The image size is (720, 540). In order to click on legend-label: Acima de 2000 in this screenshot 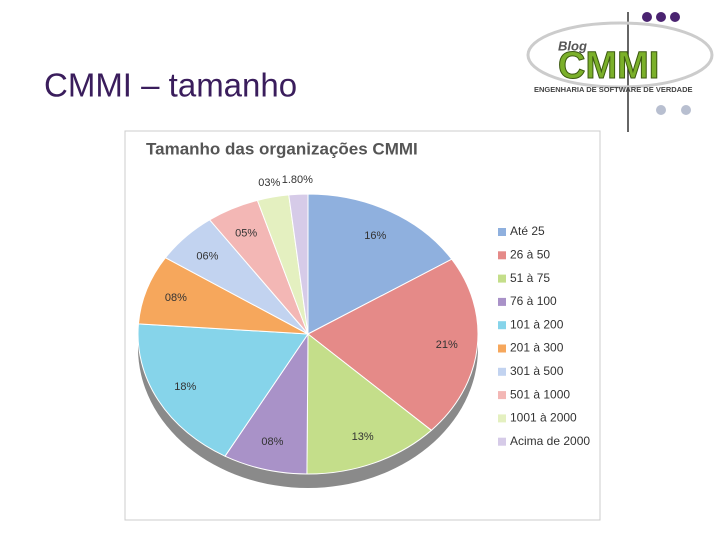, I will do `click(550, 441)`.